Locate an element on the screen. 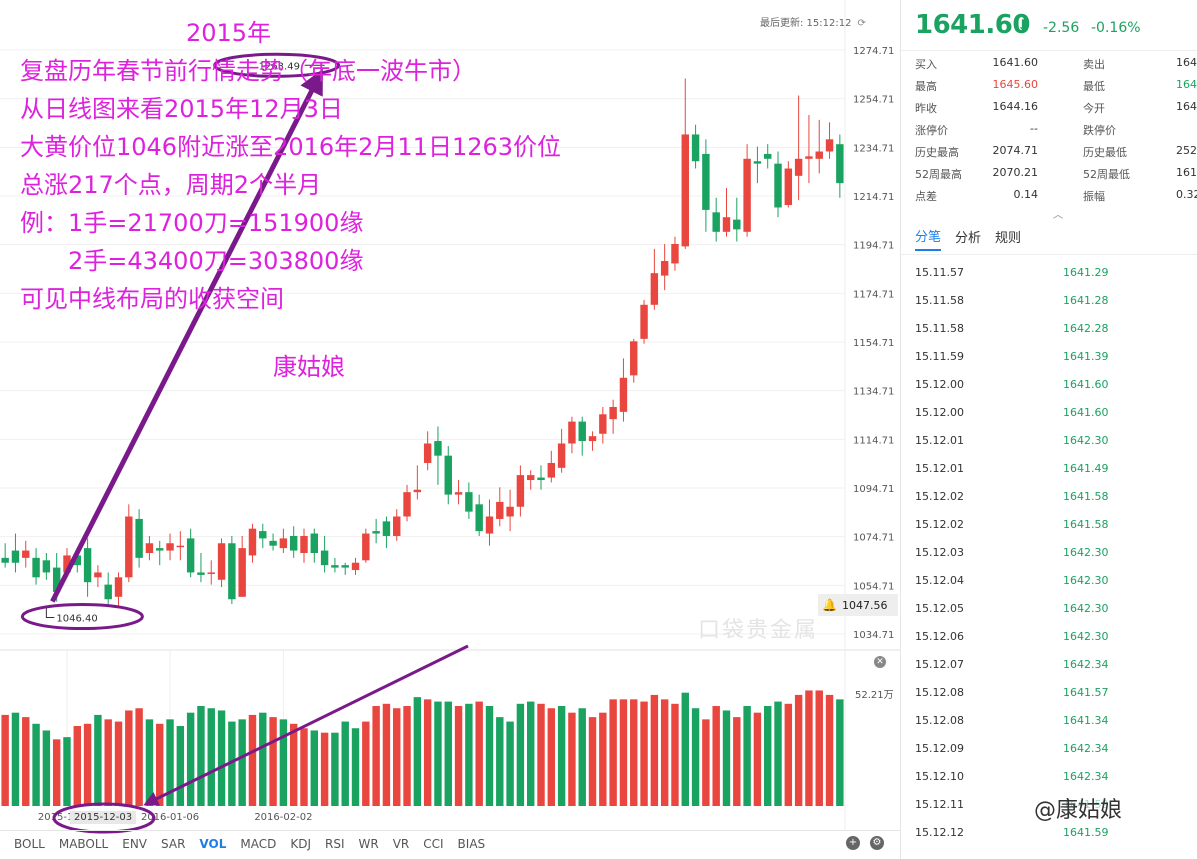  tab-ticks: 分笔 is located at coordinates (928, 238).